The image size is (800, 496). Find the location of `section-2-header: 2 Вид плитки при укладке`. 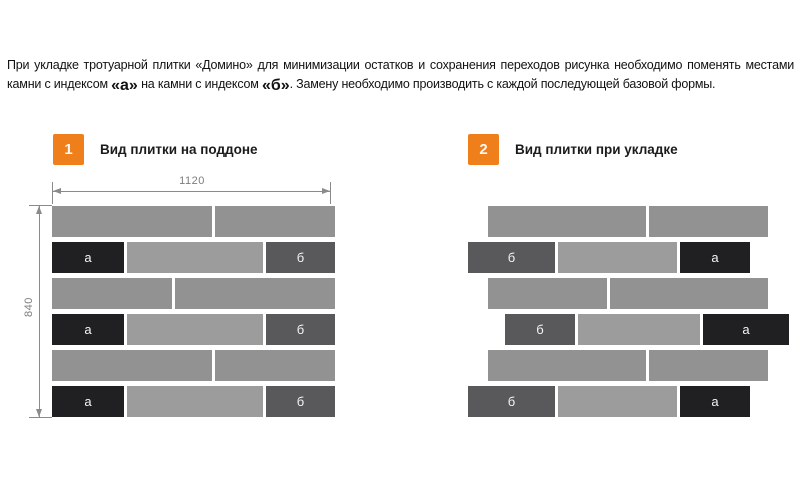

section-2-header: 2 Вид плитки при укладке is located at coordinates (573, 149).